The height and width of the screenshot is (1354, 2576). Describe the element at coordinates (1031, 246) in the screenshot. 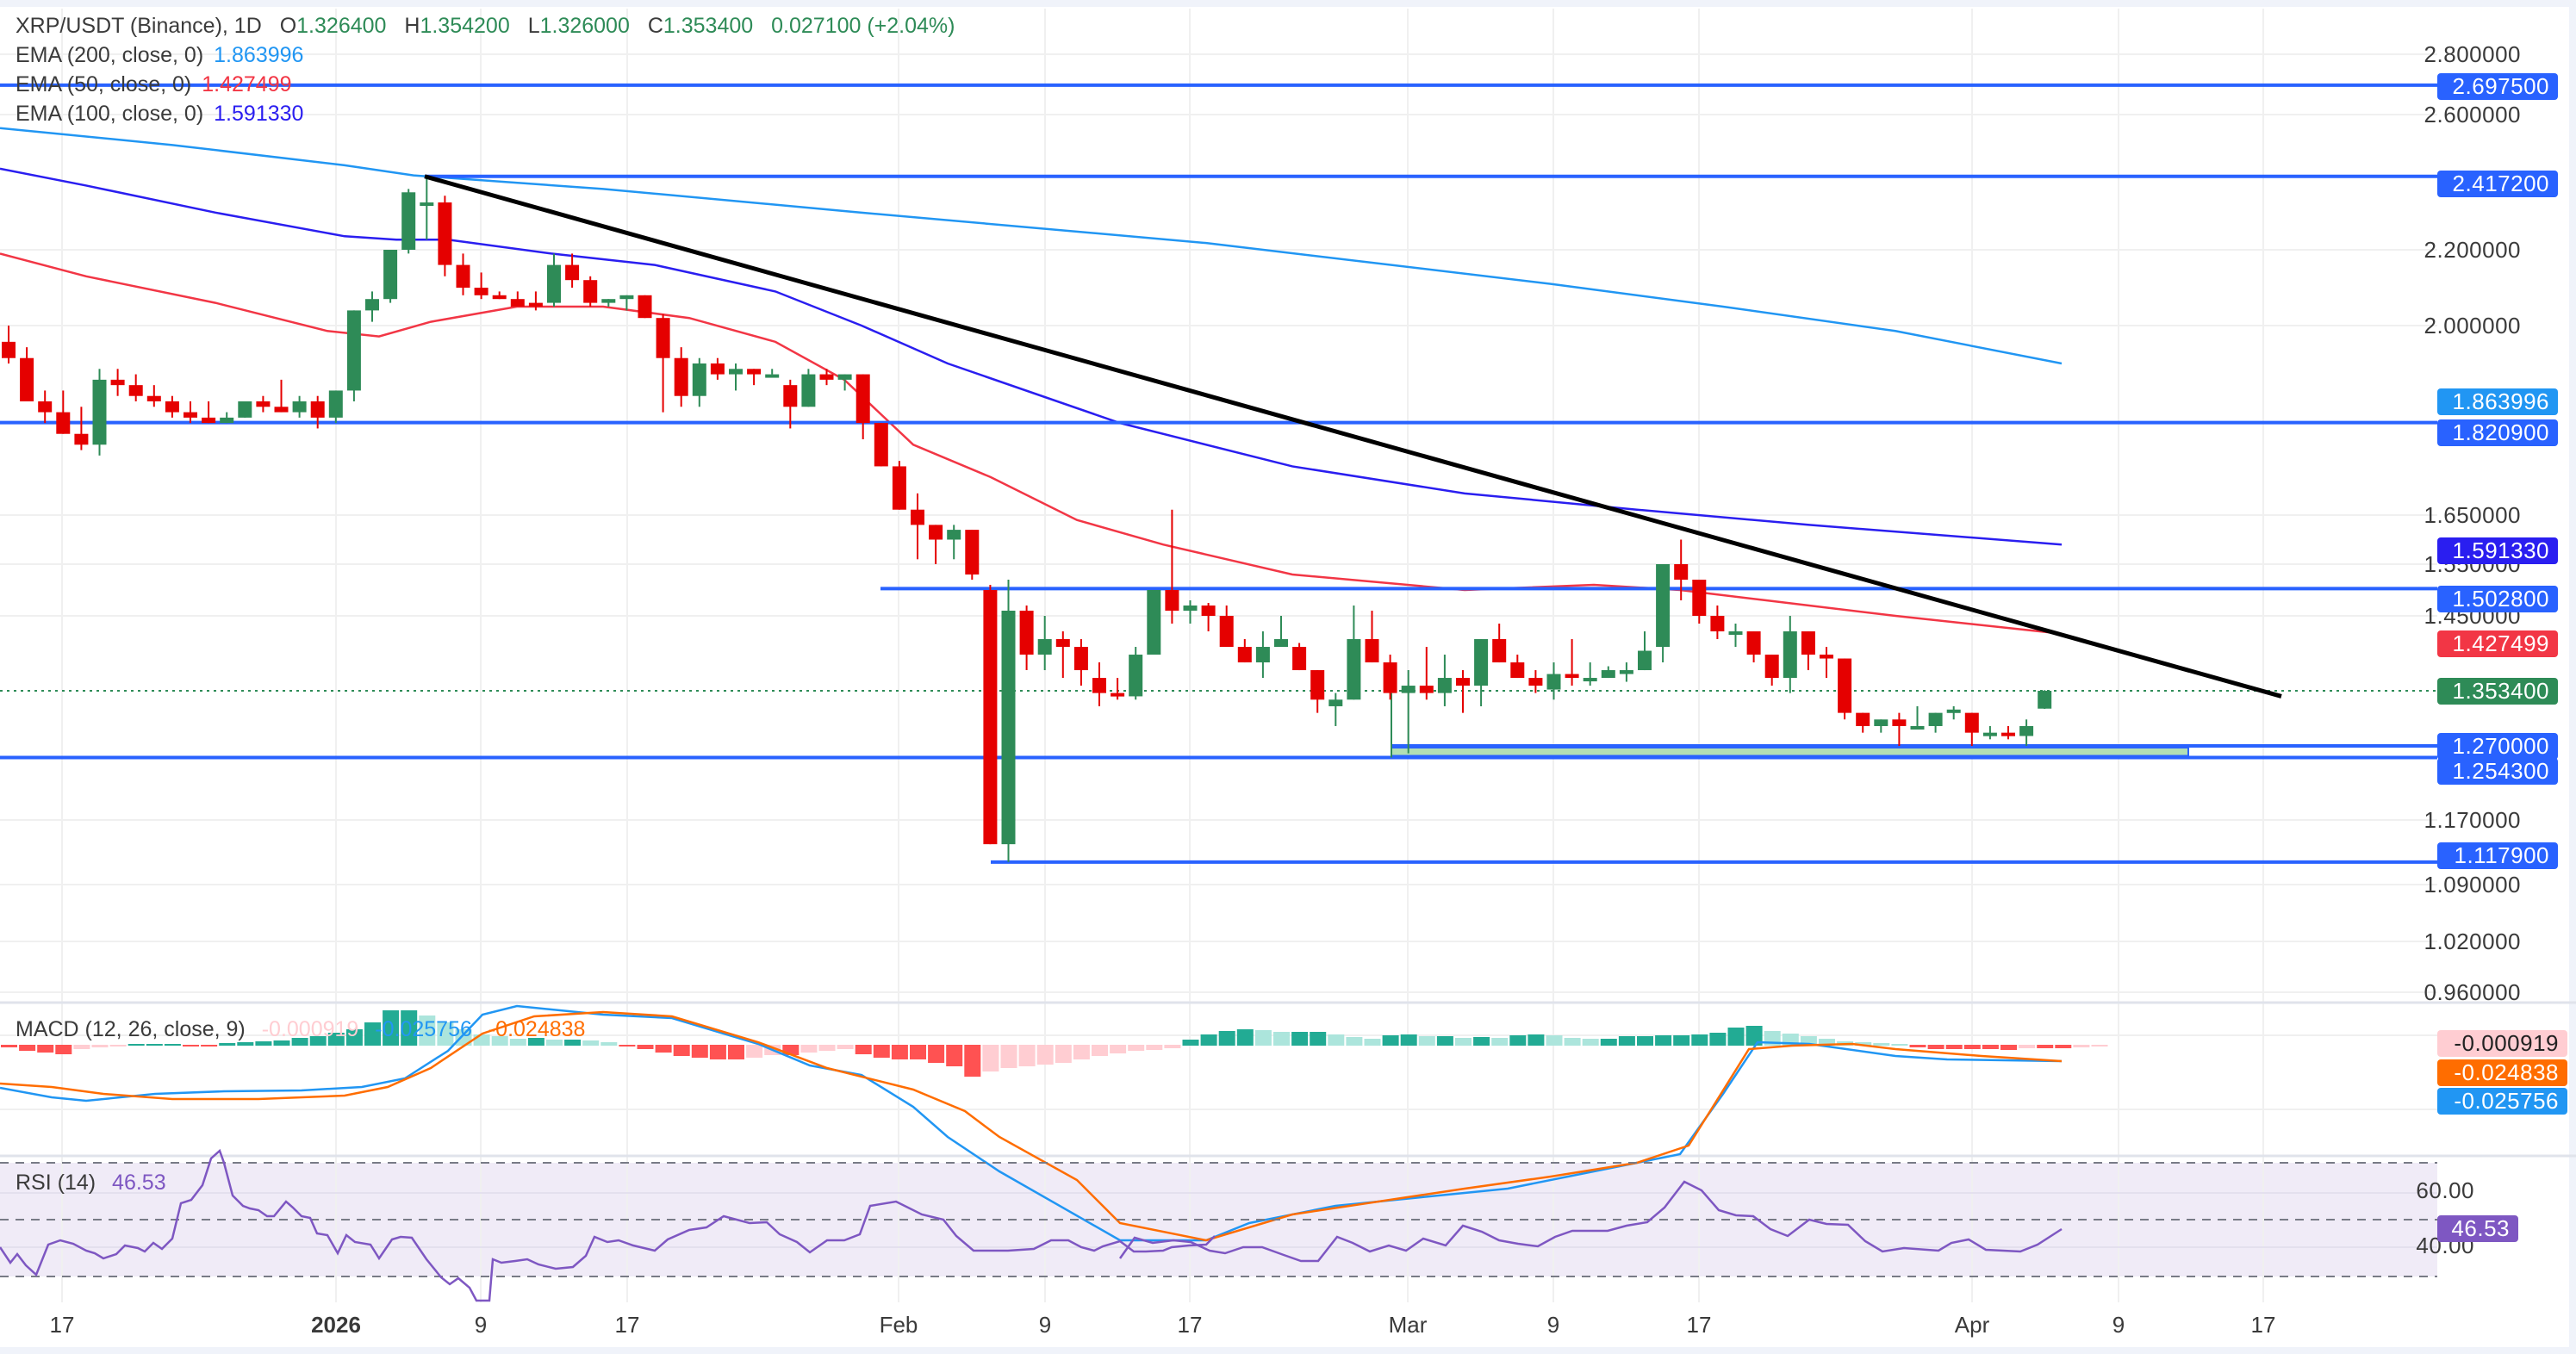

I see `ema200-line` at that location.